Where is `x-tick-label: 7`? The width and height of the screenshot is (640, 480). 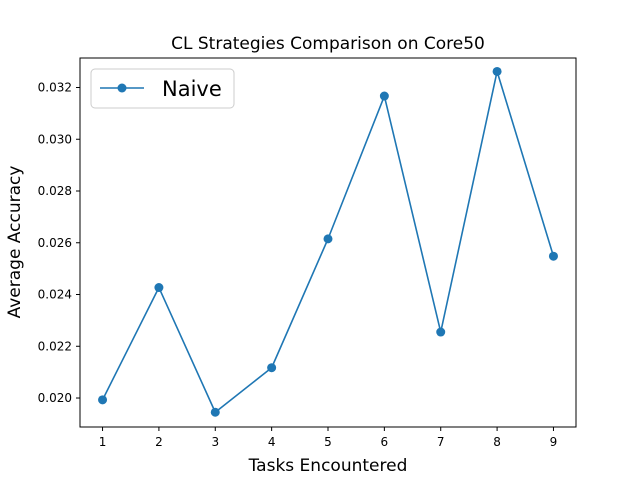 x-tick-label: 7 is located at coordinates (441, 442).